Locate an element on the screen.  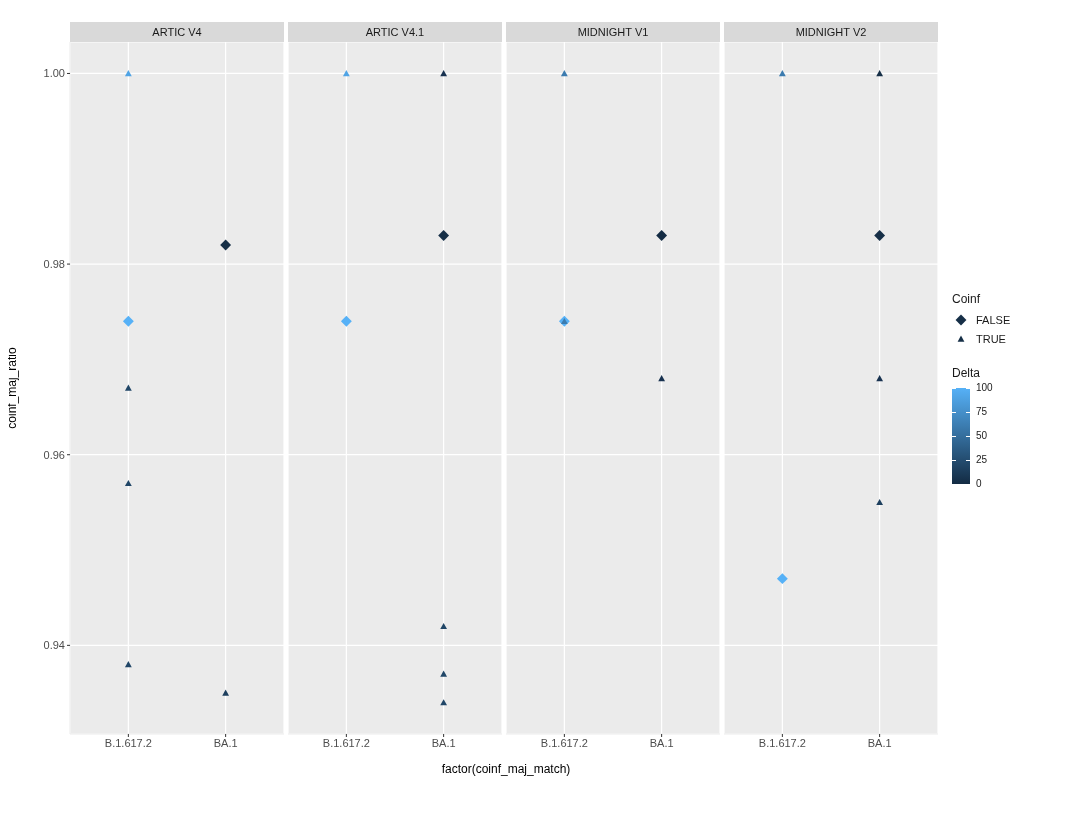
chart-title: MIDNIGHT V2 is located at coordinates (831, 32).